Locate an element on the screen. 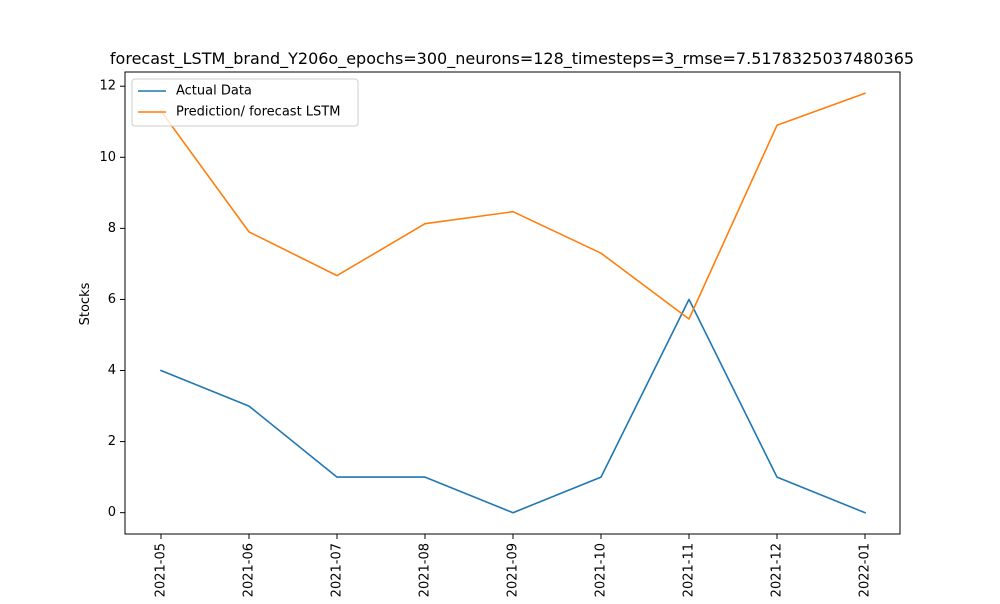  x-tick-label: 2021-05 is located at coordinates (161, 570).